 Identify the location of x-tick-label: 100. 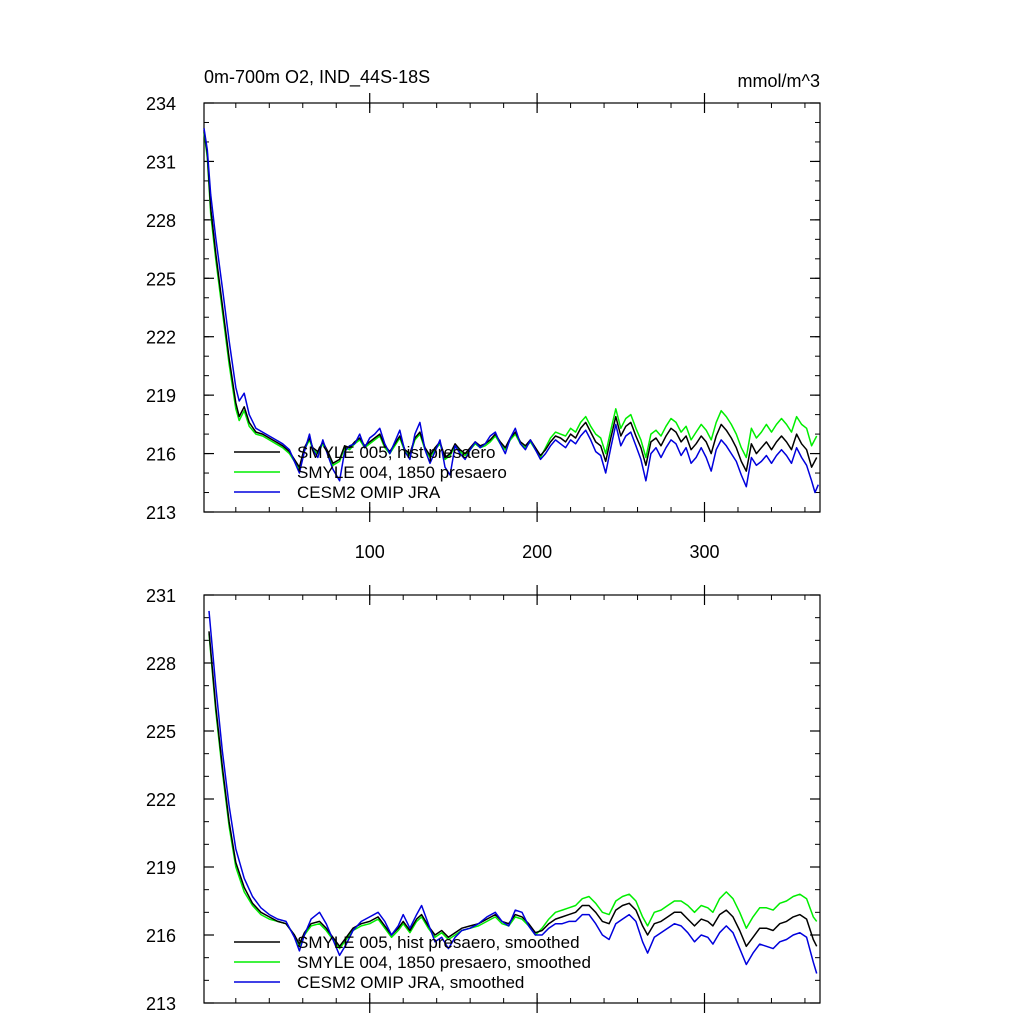
(370, 552).